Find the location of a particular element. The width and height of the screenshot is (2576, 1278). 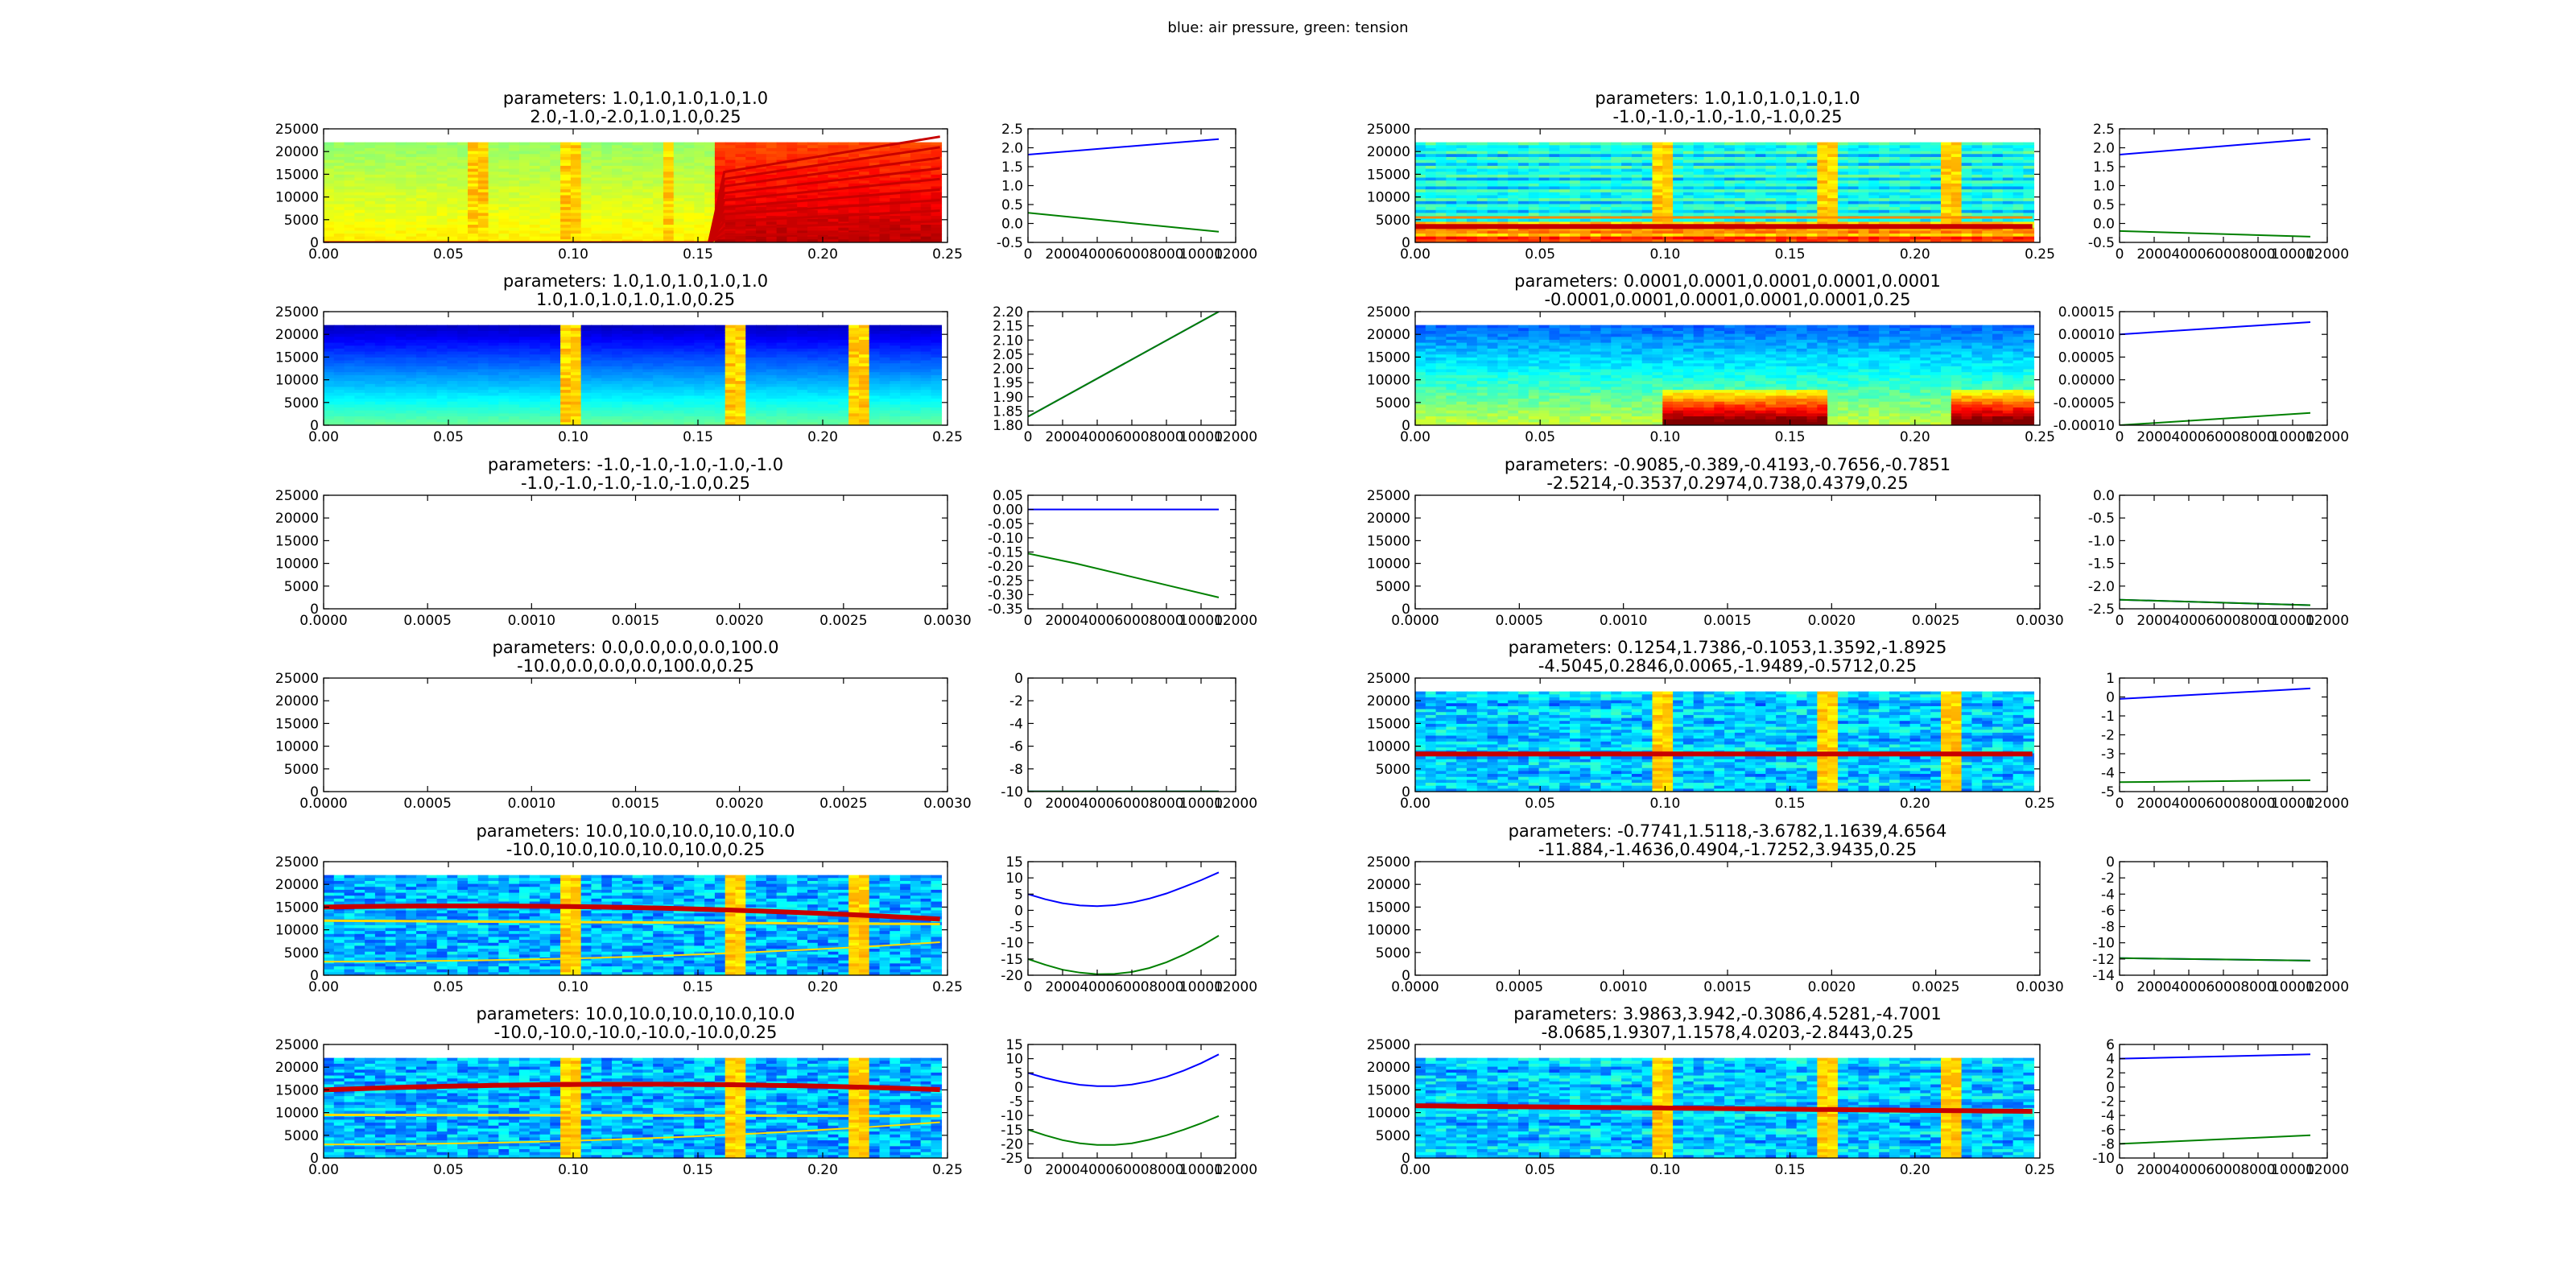

trajectory-ytick-label: 0.0 is located at coordinates (1012, 225).